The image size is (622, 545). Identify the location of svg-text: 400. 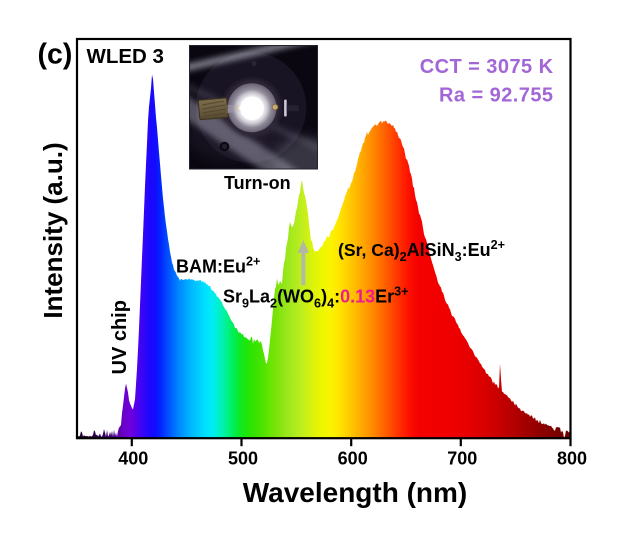
(133, 459).